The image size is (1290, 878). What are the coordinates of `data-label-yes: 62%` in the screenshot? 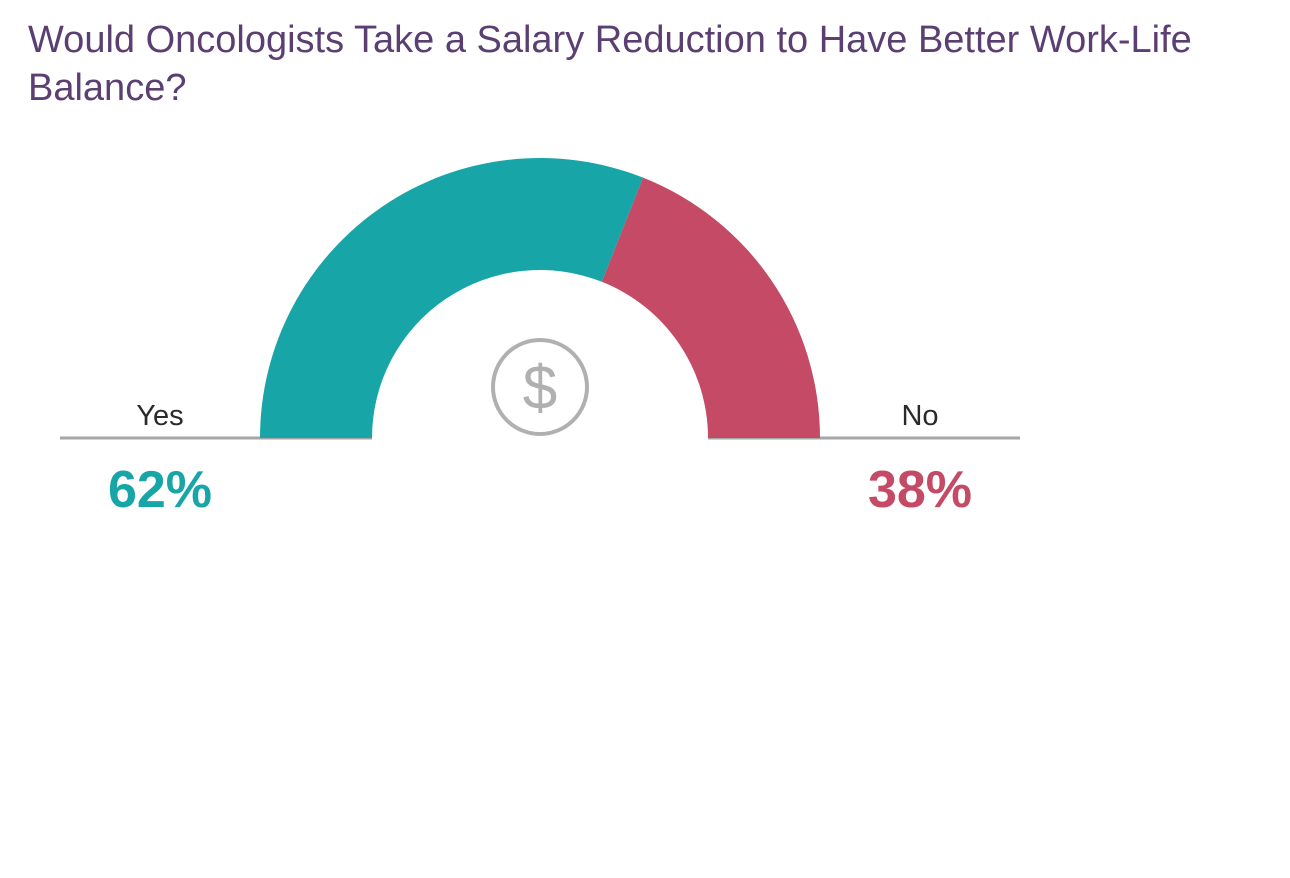 It's located at (160, 490).